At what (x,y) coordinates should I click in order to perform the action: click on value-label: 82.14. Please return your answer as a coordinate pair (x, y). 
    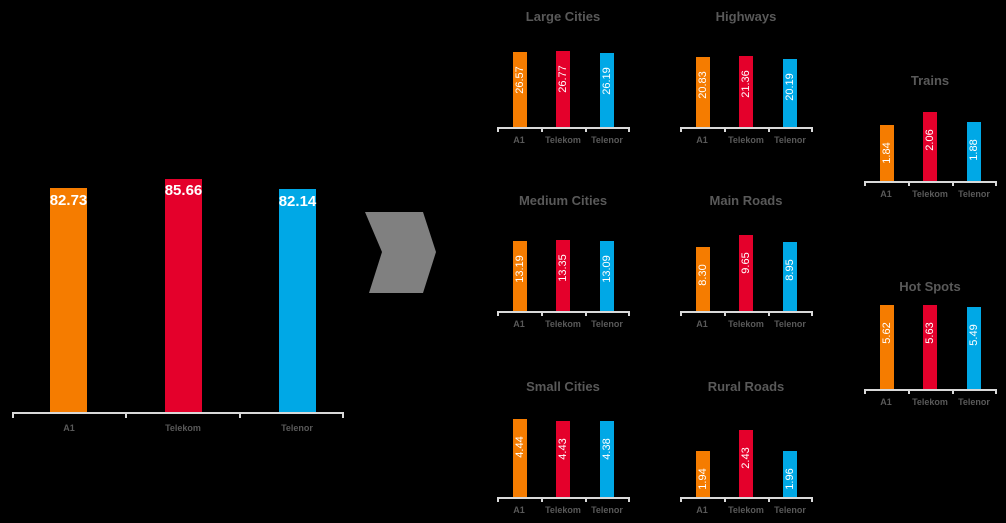
    Looking at the image, I should click on (297, 201).